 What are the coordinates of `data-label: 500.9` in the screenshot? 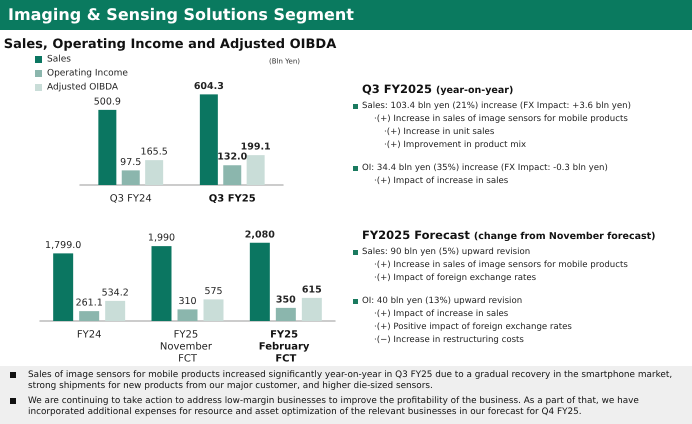 It's located at (107, 102).